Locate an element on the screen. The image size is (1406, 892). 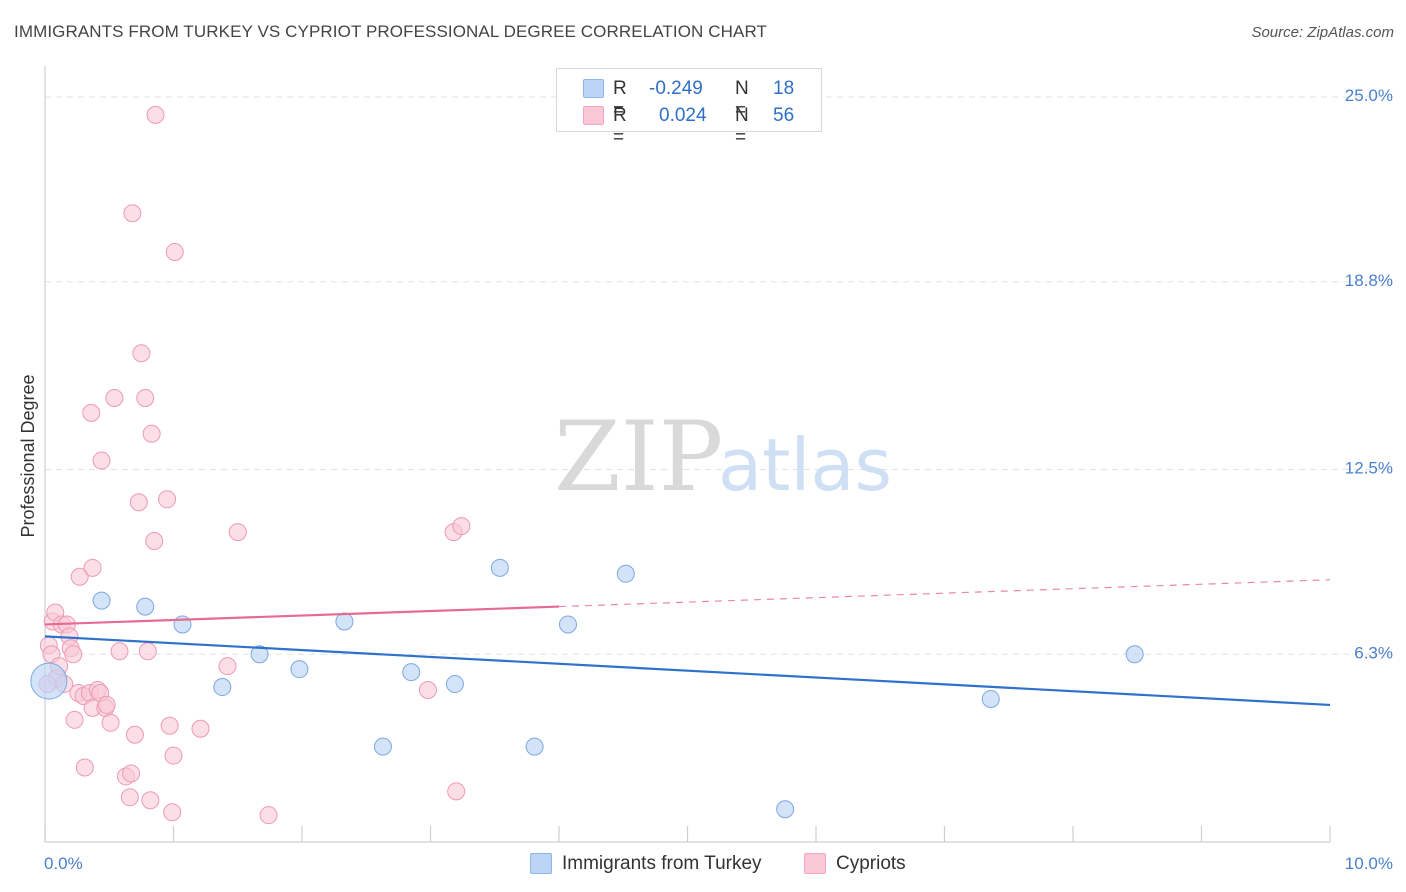
legend-r-value: -0.249 is located at coordinates (676, 88).